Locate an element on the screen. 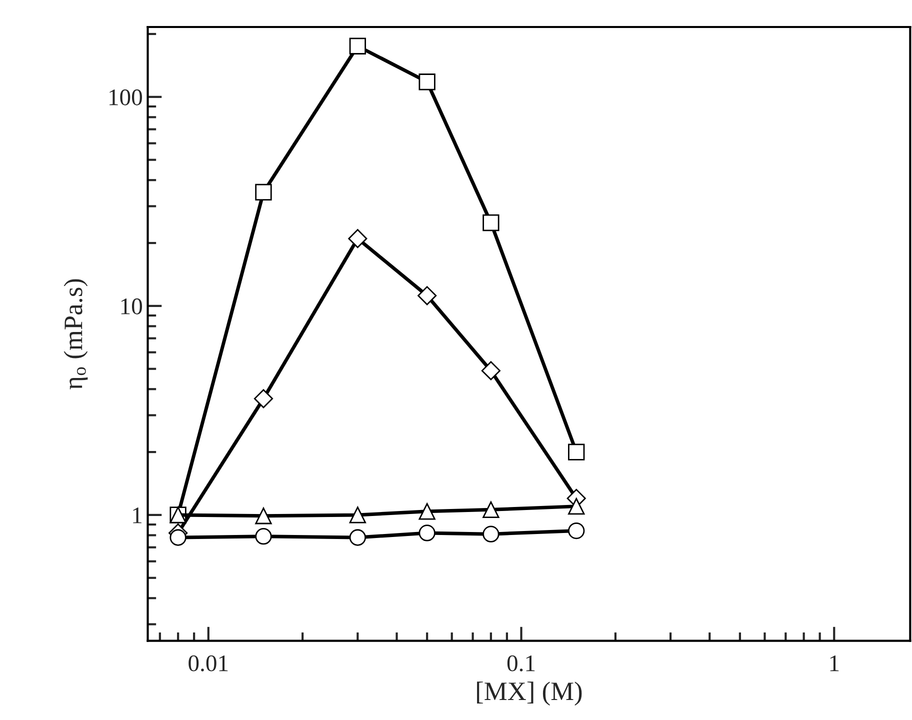  y-axis-title: η$_{o}$ (mPa.s) is located at coordinates (76, 334).